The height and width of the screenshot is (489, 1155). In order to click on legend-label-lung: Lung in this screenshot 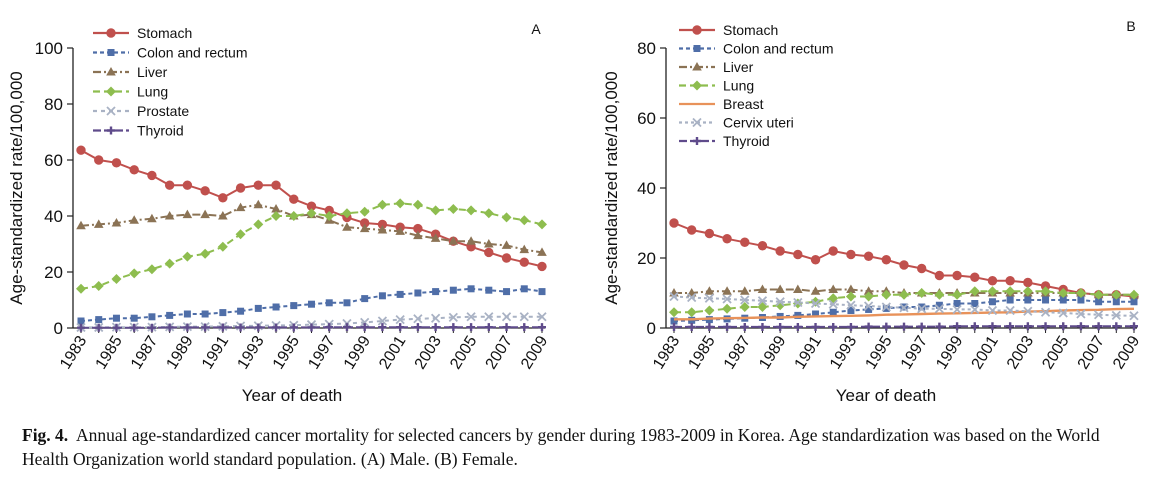, I will do `click(152, 92)`.